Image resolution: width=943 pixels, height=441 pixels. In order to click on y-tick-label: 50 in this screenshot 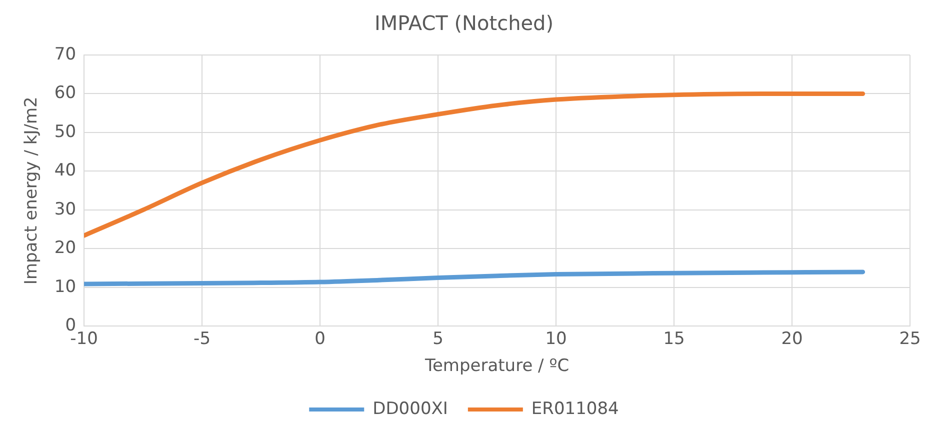, I will do `click(65, 132)`.